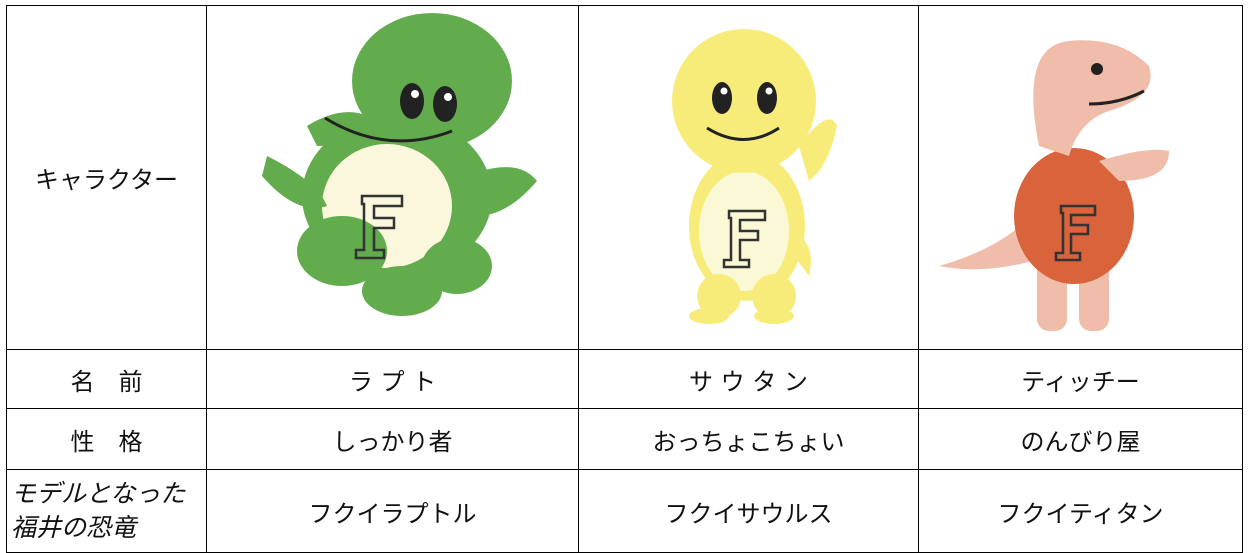 The height and width of the screenshot is (553, 1248). I want to click on row: 性 格 しっかり者 おっちょこちょい のんびり屋, so click(624, 439).